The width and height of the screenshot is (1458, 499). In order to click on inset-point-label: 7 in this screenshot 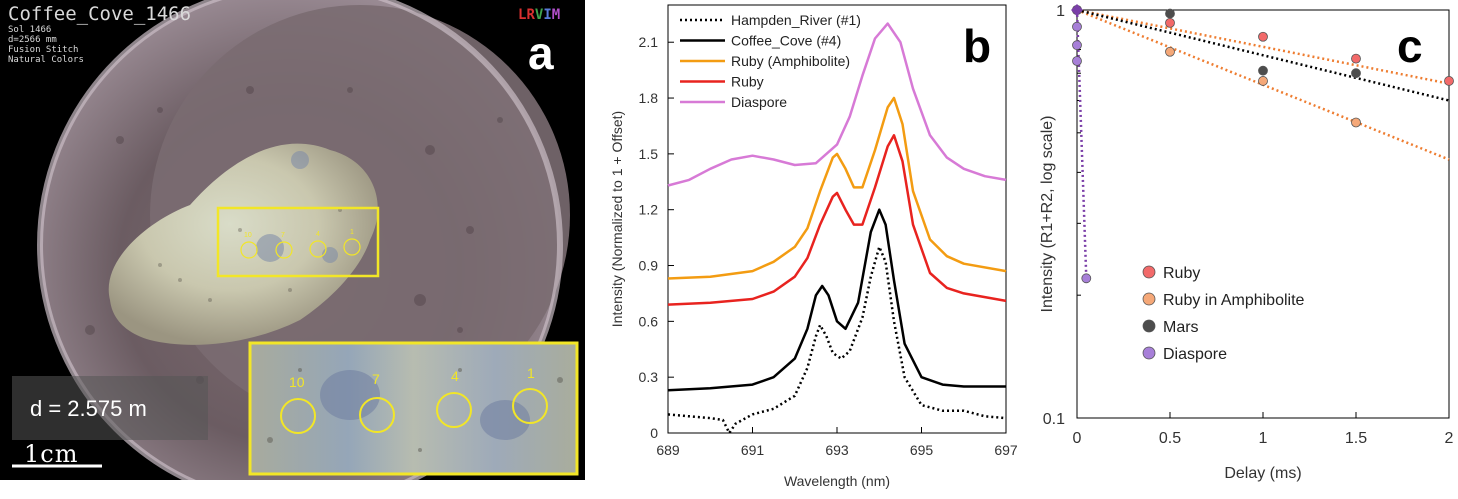, I will do `click(376, 379)`.